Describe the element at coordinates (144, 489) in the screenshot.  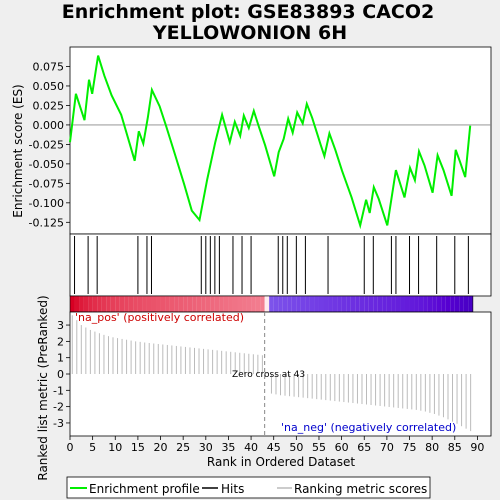
I see `legend-enrichment-label: Enrichment profile` at that location.